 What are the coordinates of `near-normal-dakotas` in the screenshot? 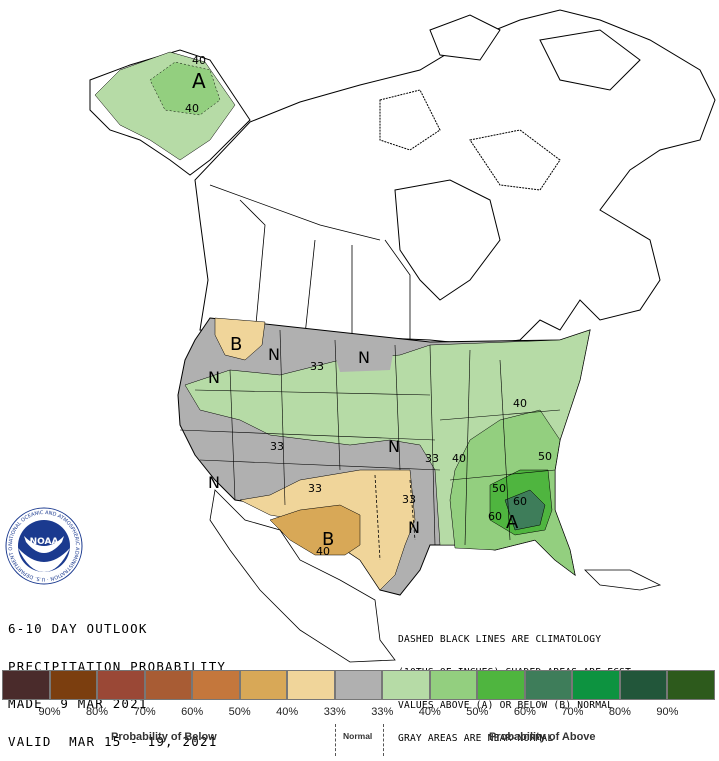 It's located at (362, 356).